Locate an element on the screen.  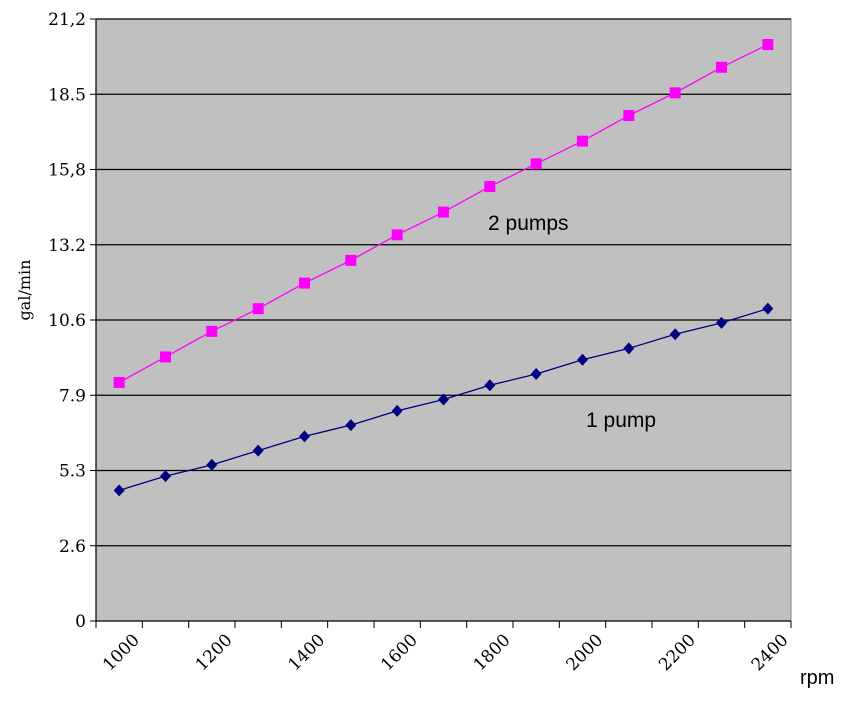
x-tick-label: 2200 is located at coordinates (677, 652).